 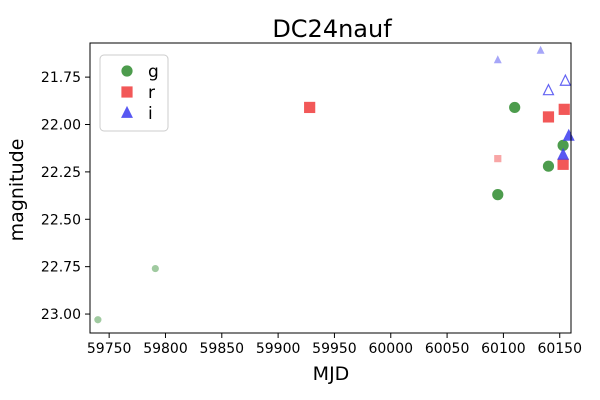 I want to click on legend-box, so click(x=134, y=93).